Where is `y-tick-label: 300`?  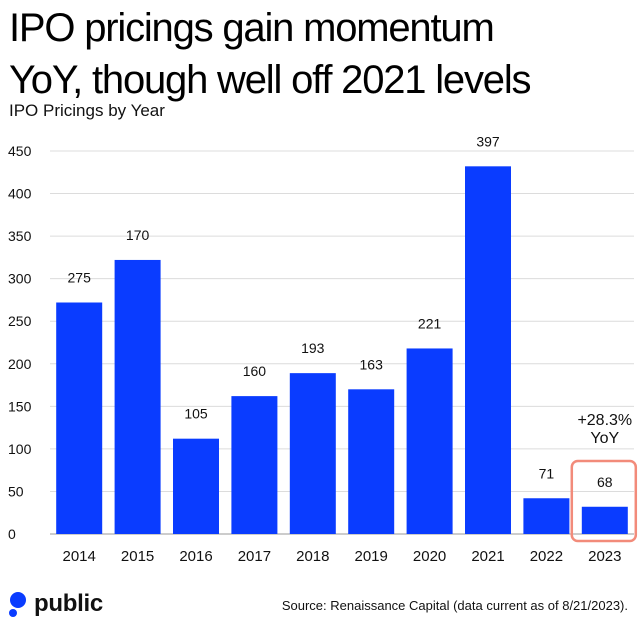 y-tick-label: 300 is located at coordinates (20, 279).